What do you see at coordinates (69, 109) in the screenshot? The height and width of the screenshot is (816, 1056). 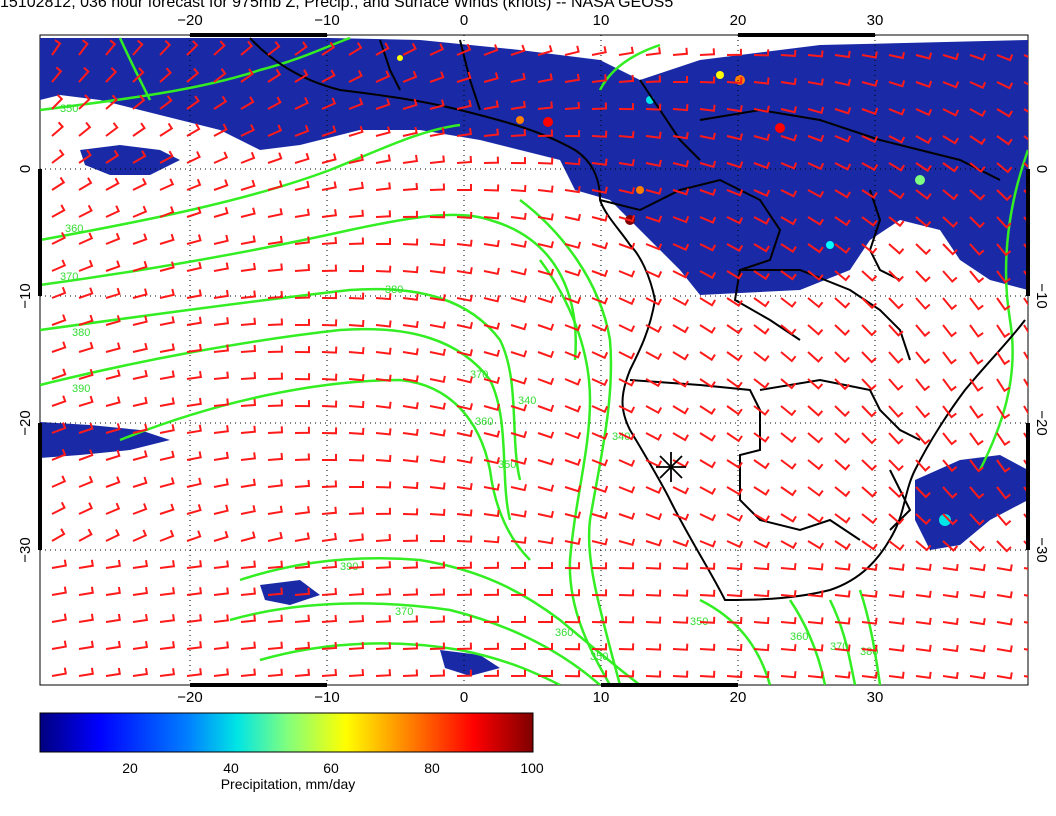 I see `contour-label: 350` at bounding box center [69, 109].